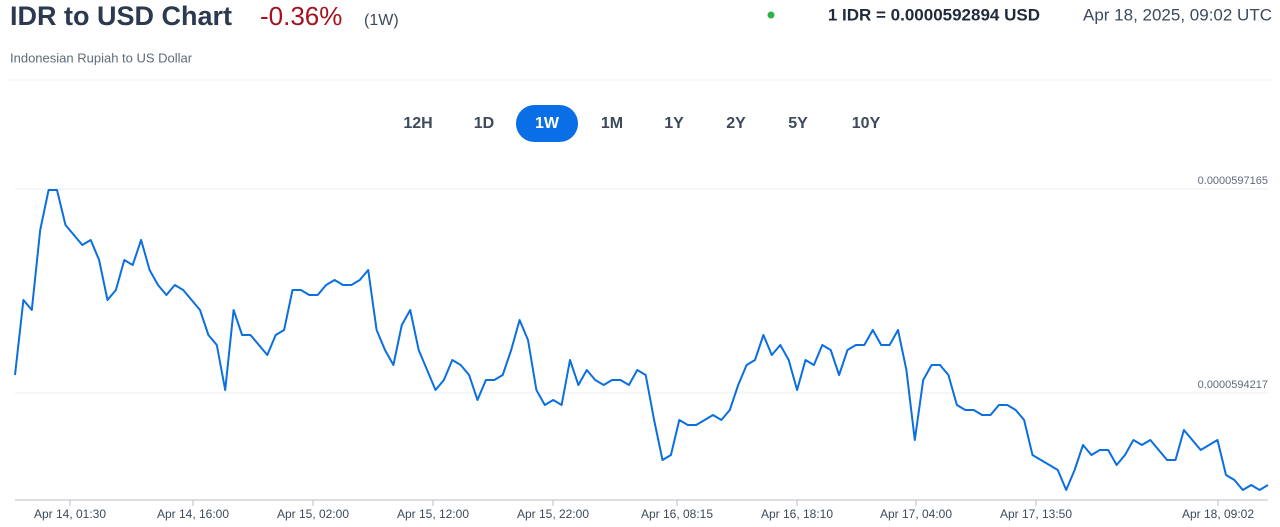 The height and width of the screenshot is (527, 1280). I want to click on rate: 1 IDR = 0.0000592894 USD, so click(934, 14).